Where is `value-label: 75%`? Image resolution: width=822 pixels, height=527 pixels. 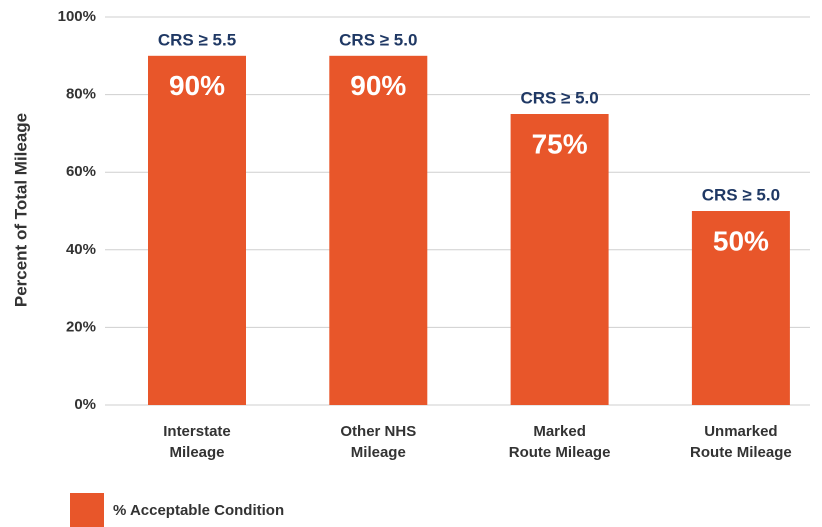 value-label: 75% is located at coordinates (560, 143).